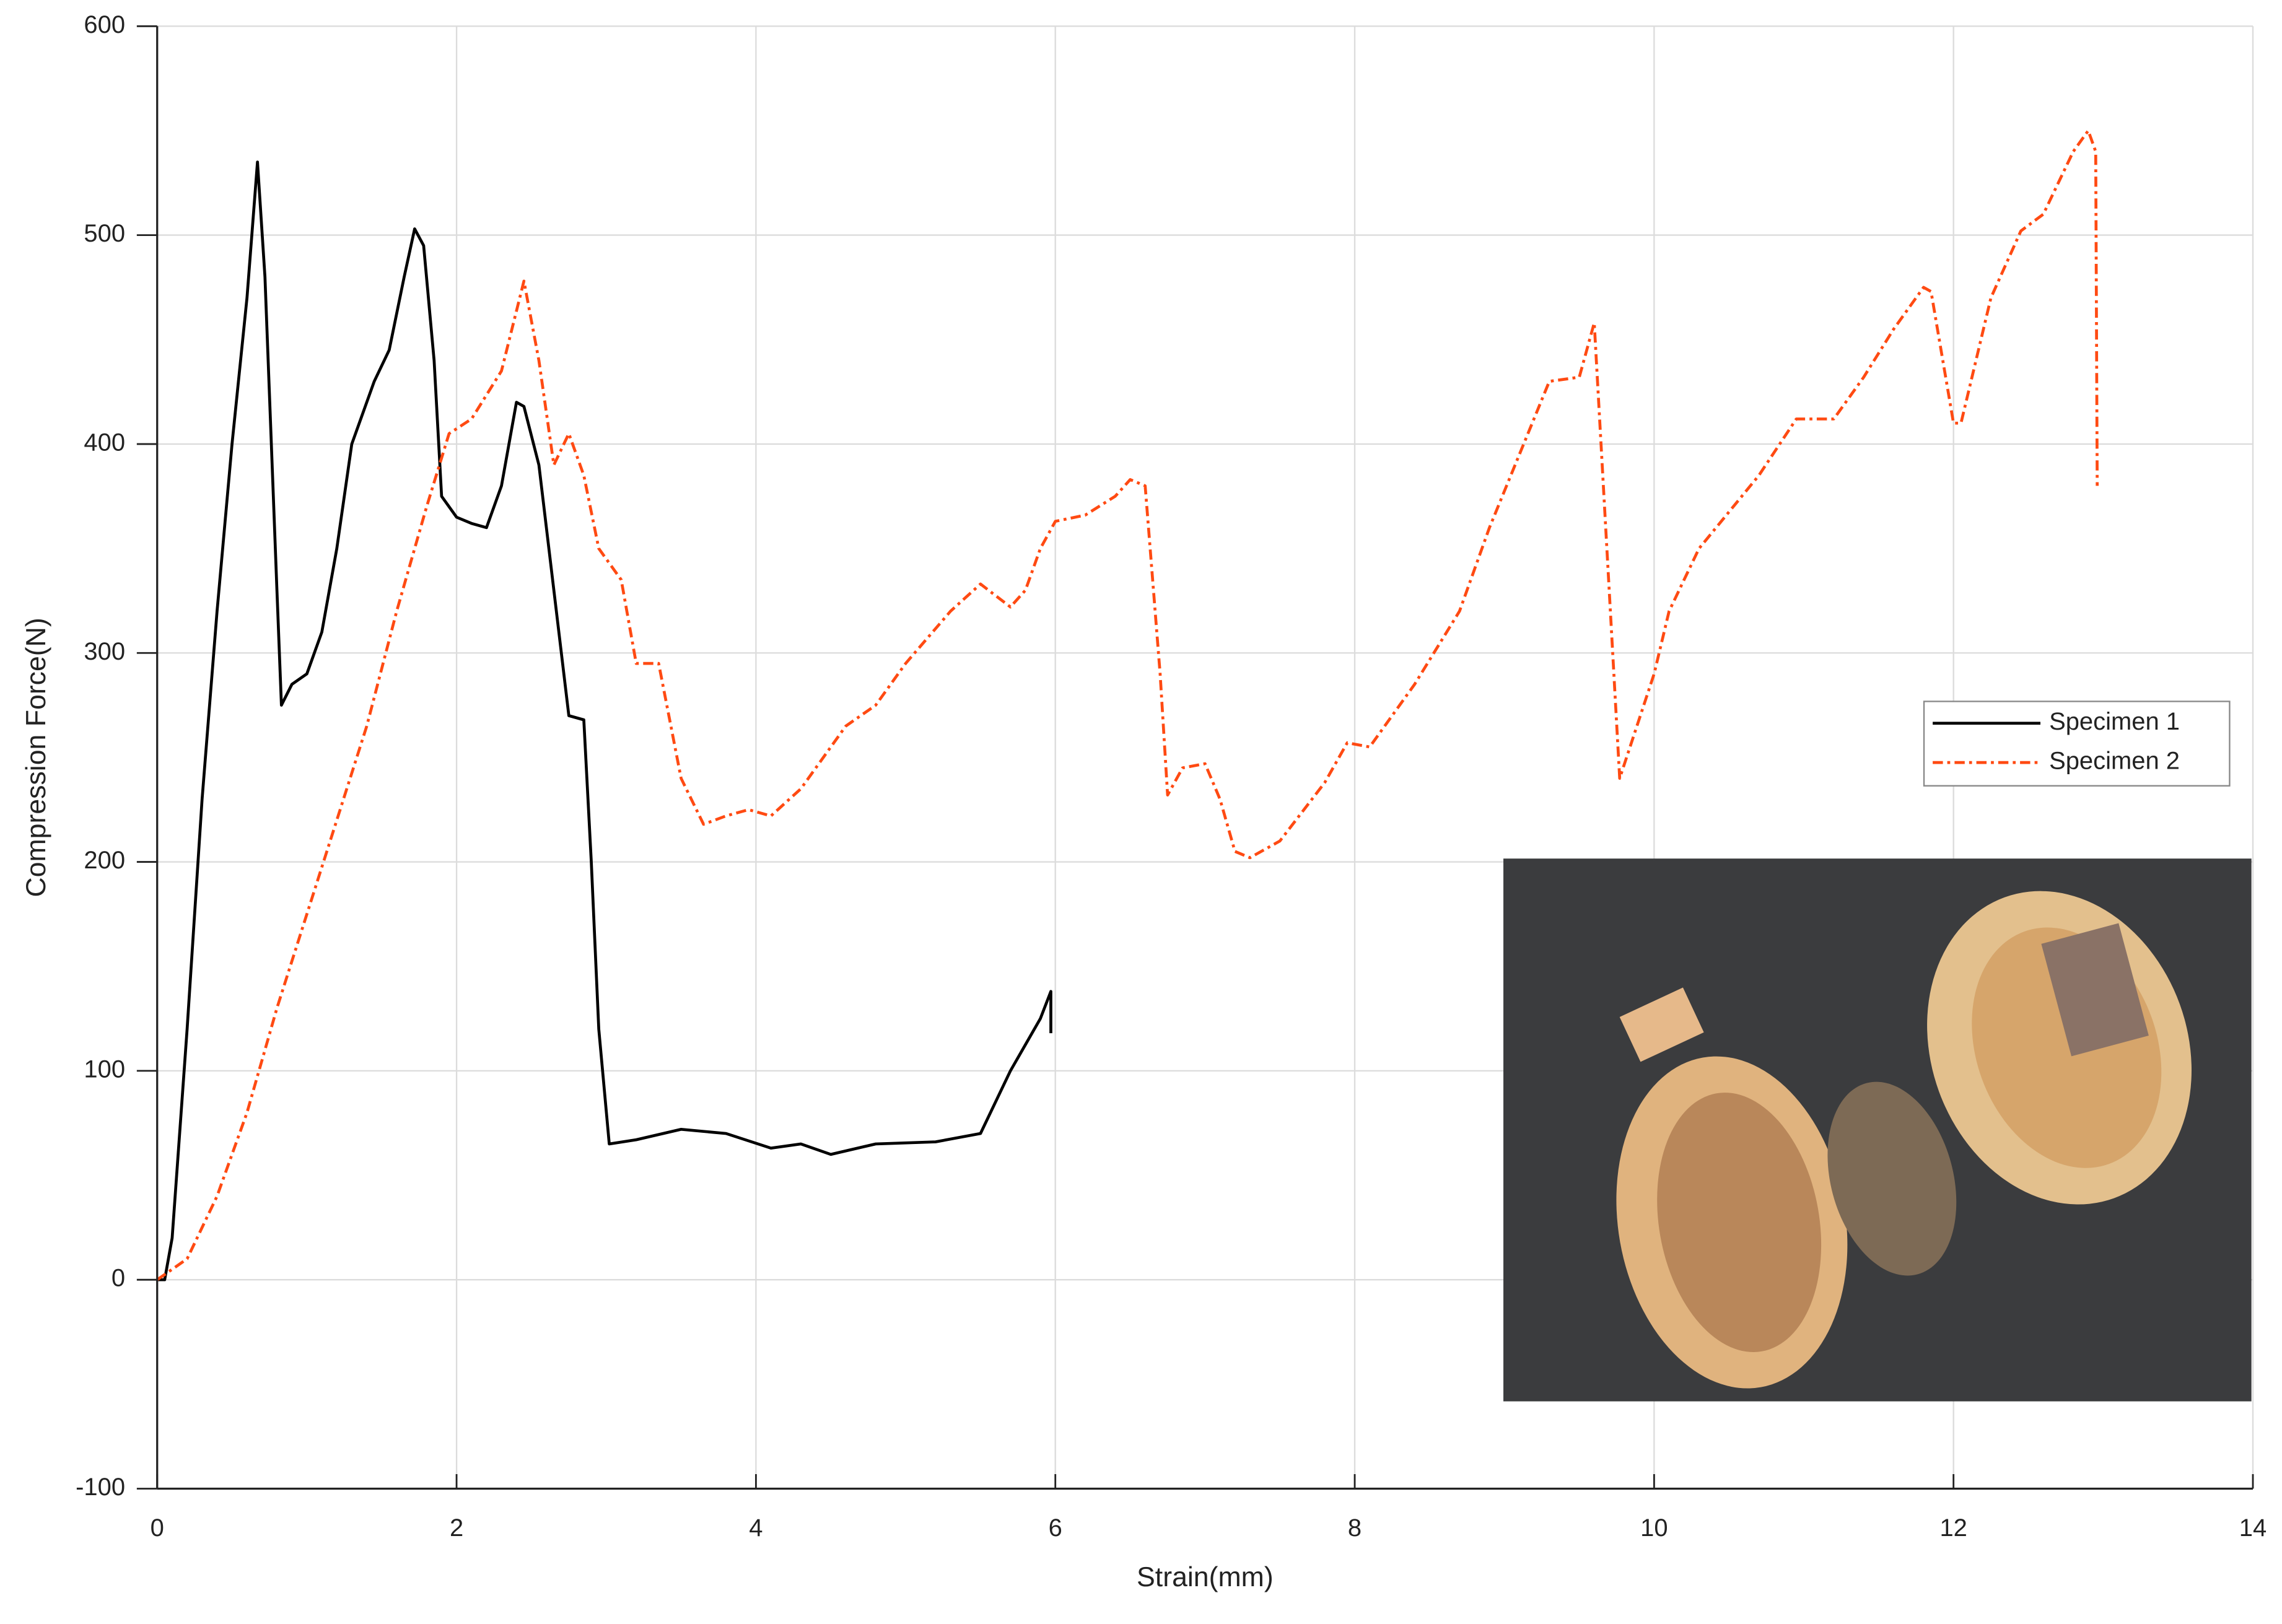  What do you see at coordinates (1205, 1577) in the screenshot?
I see `x-axis-label: Strain(mm)` at bounding box center [1205, 1577].